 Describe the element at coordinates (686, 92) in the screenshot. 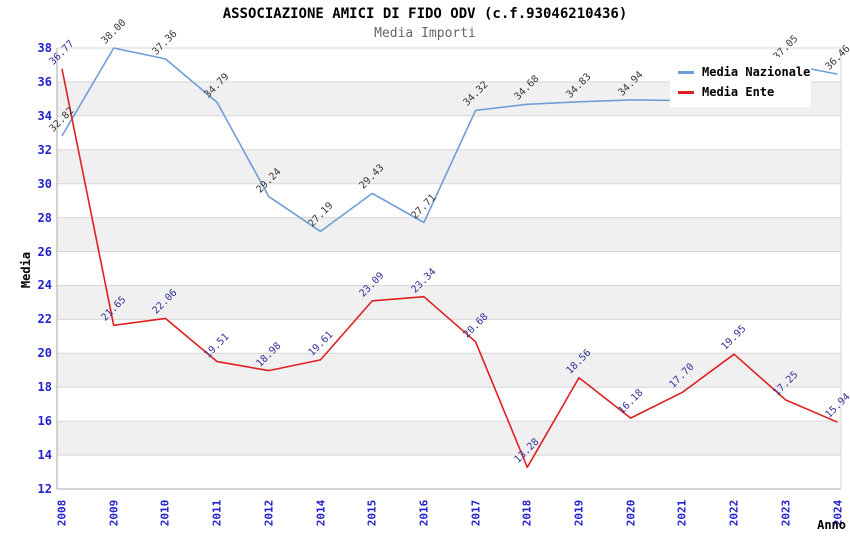

I see `media-ente-line-swatch-icon` at that location.